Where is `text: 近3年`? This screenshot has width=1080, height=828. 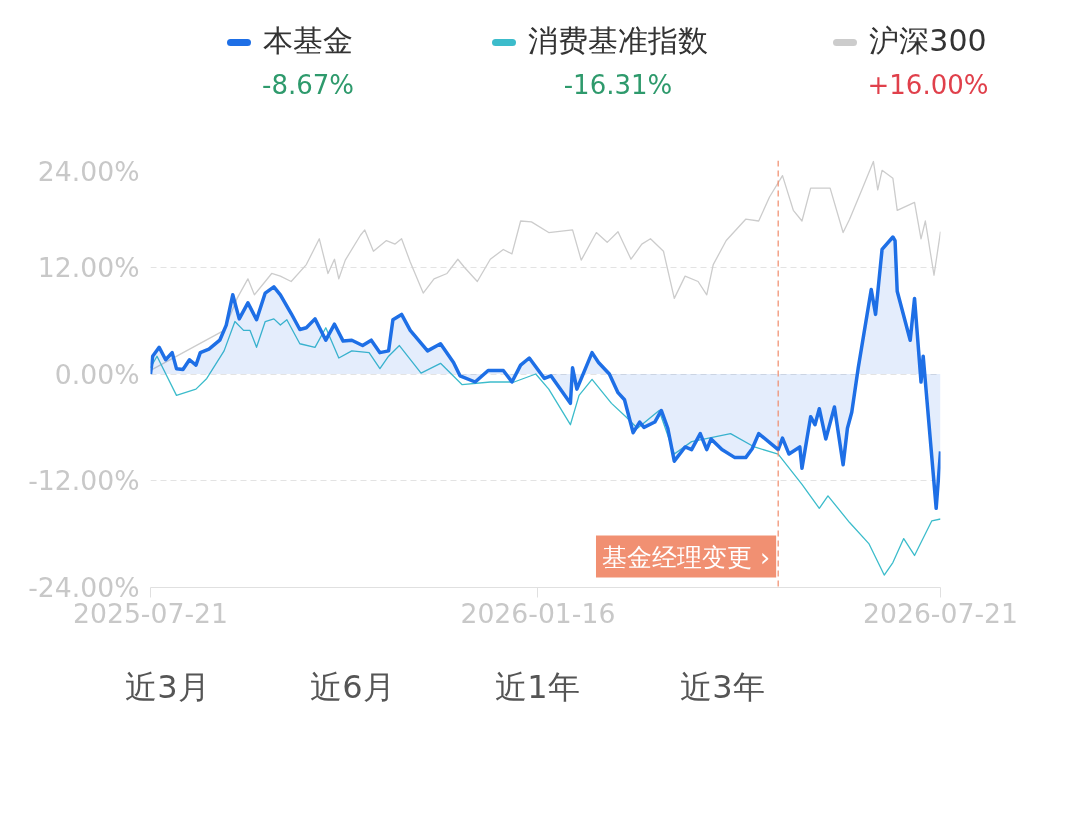
text: 近3年 is located at coordinates (722, 687).